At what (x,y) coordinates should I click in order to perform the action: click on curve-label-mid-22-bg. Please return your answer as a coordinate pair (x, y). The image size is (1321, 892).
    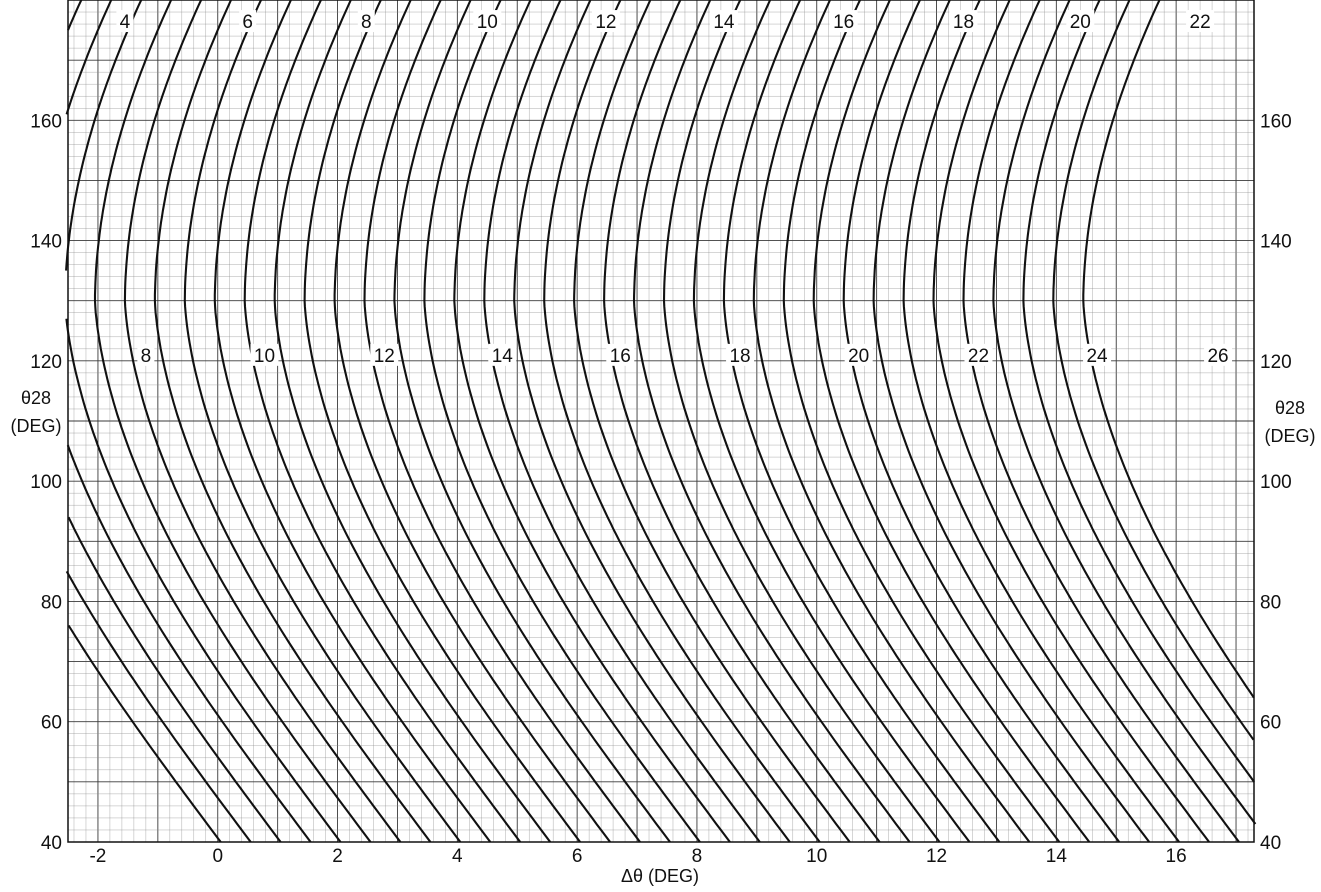
    Looking at the image, I should click on (978, 354).